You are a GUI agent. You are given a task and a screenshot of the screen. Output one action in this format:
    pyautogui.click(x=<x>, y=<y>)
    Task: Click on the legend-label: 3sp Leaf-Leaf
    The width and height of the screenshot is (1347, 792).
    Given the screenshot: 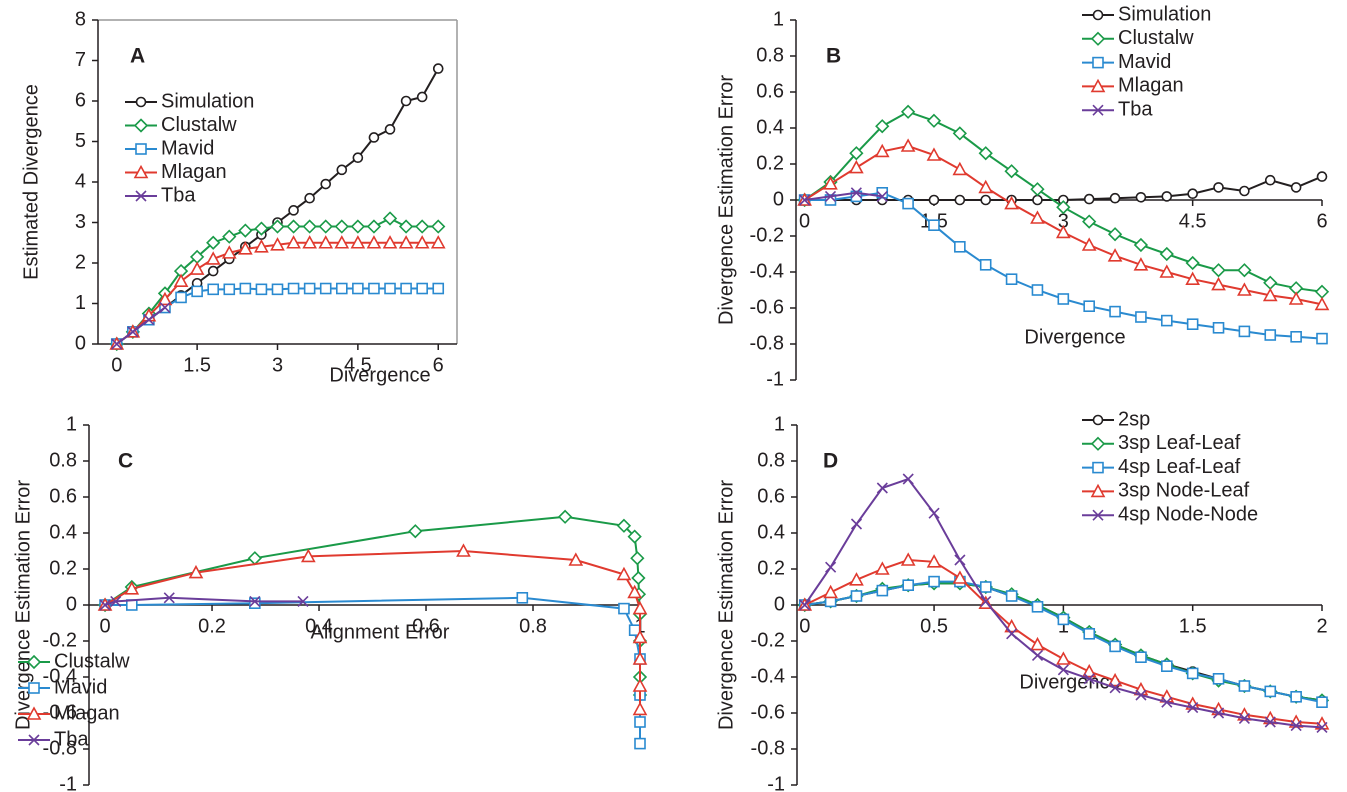 What is the action you would take?
    pyautogui.click(x=1179, y=443)
    